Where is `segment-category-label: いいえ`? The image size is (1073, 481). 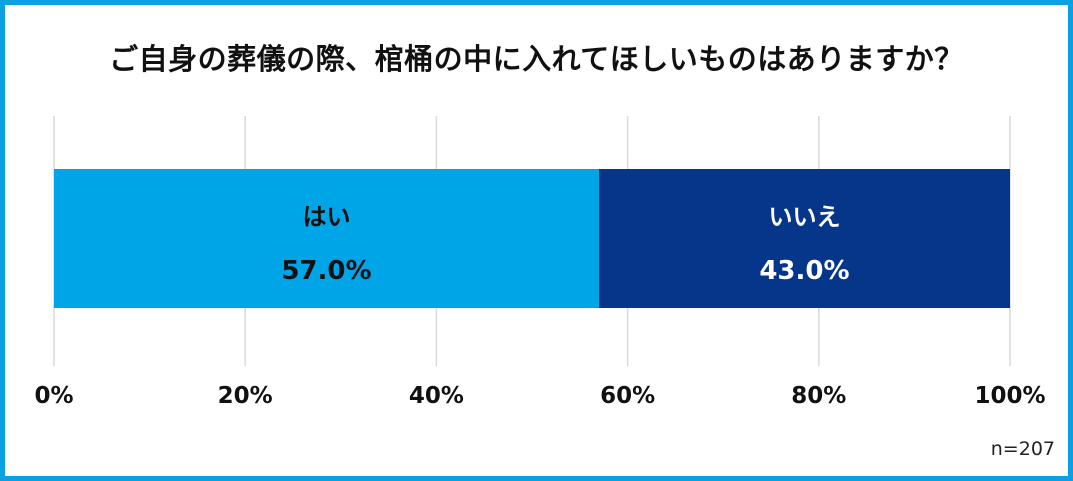 segment-category-label: いいえ is located at coordinates (804, 217).